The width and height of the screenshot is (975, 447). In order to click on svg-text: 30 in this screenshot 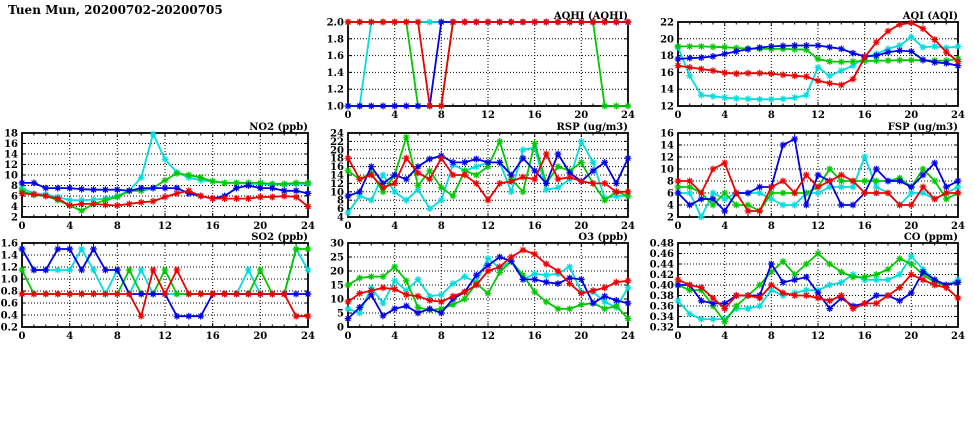, I will do `click(337, 244)`.